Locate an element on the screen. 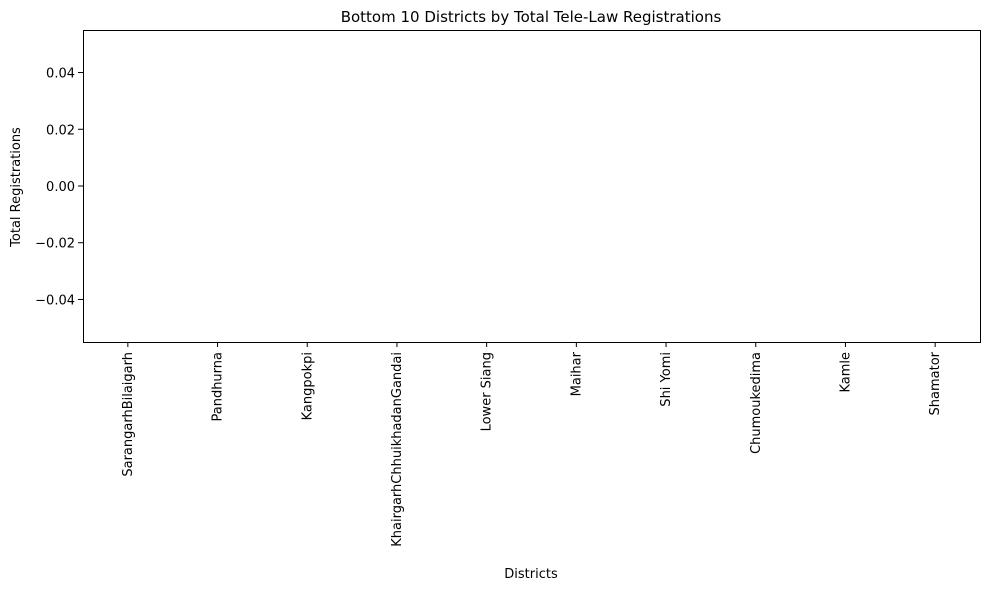 This screenshot has height=595, width=989. x-tick-label: Shamator is located at coordinates (935, 383).